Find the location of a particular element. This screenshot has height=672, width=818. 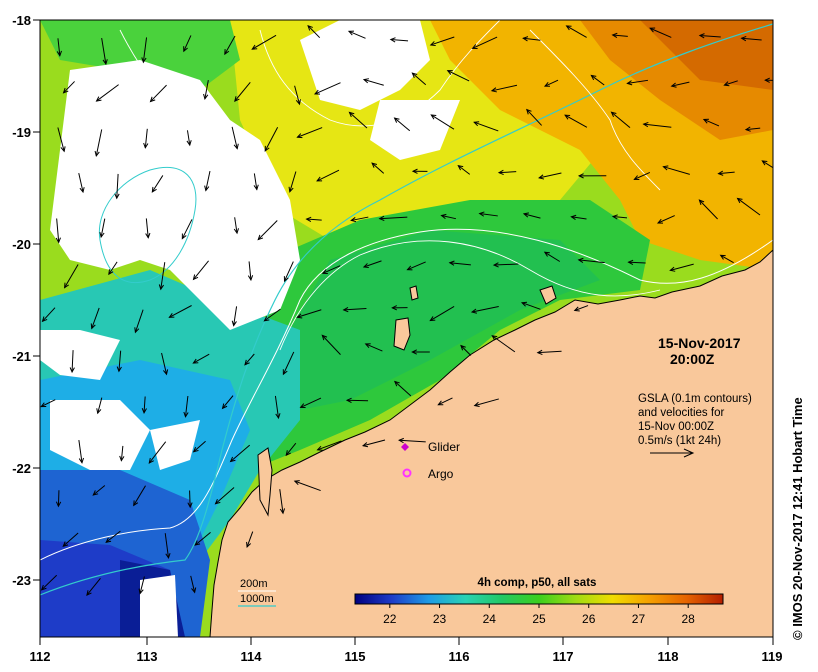

scale-arrow-icon is located at coordinates (672, 453).